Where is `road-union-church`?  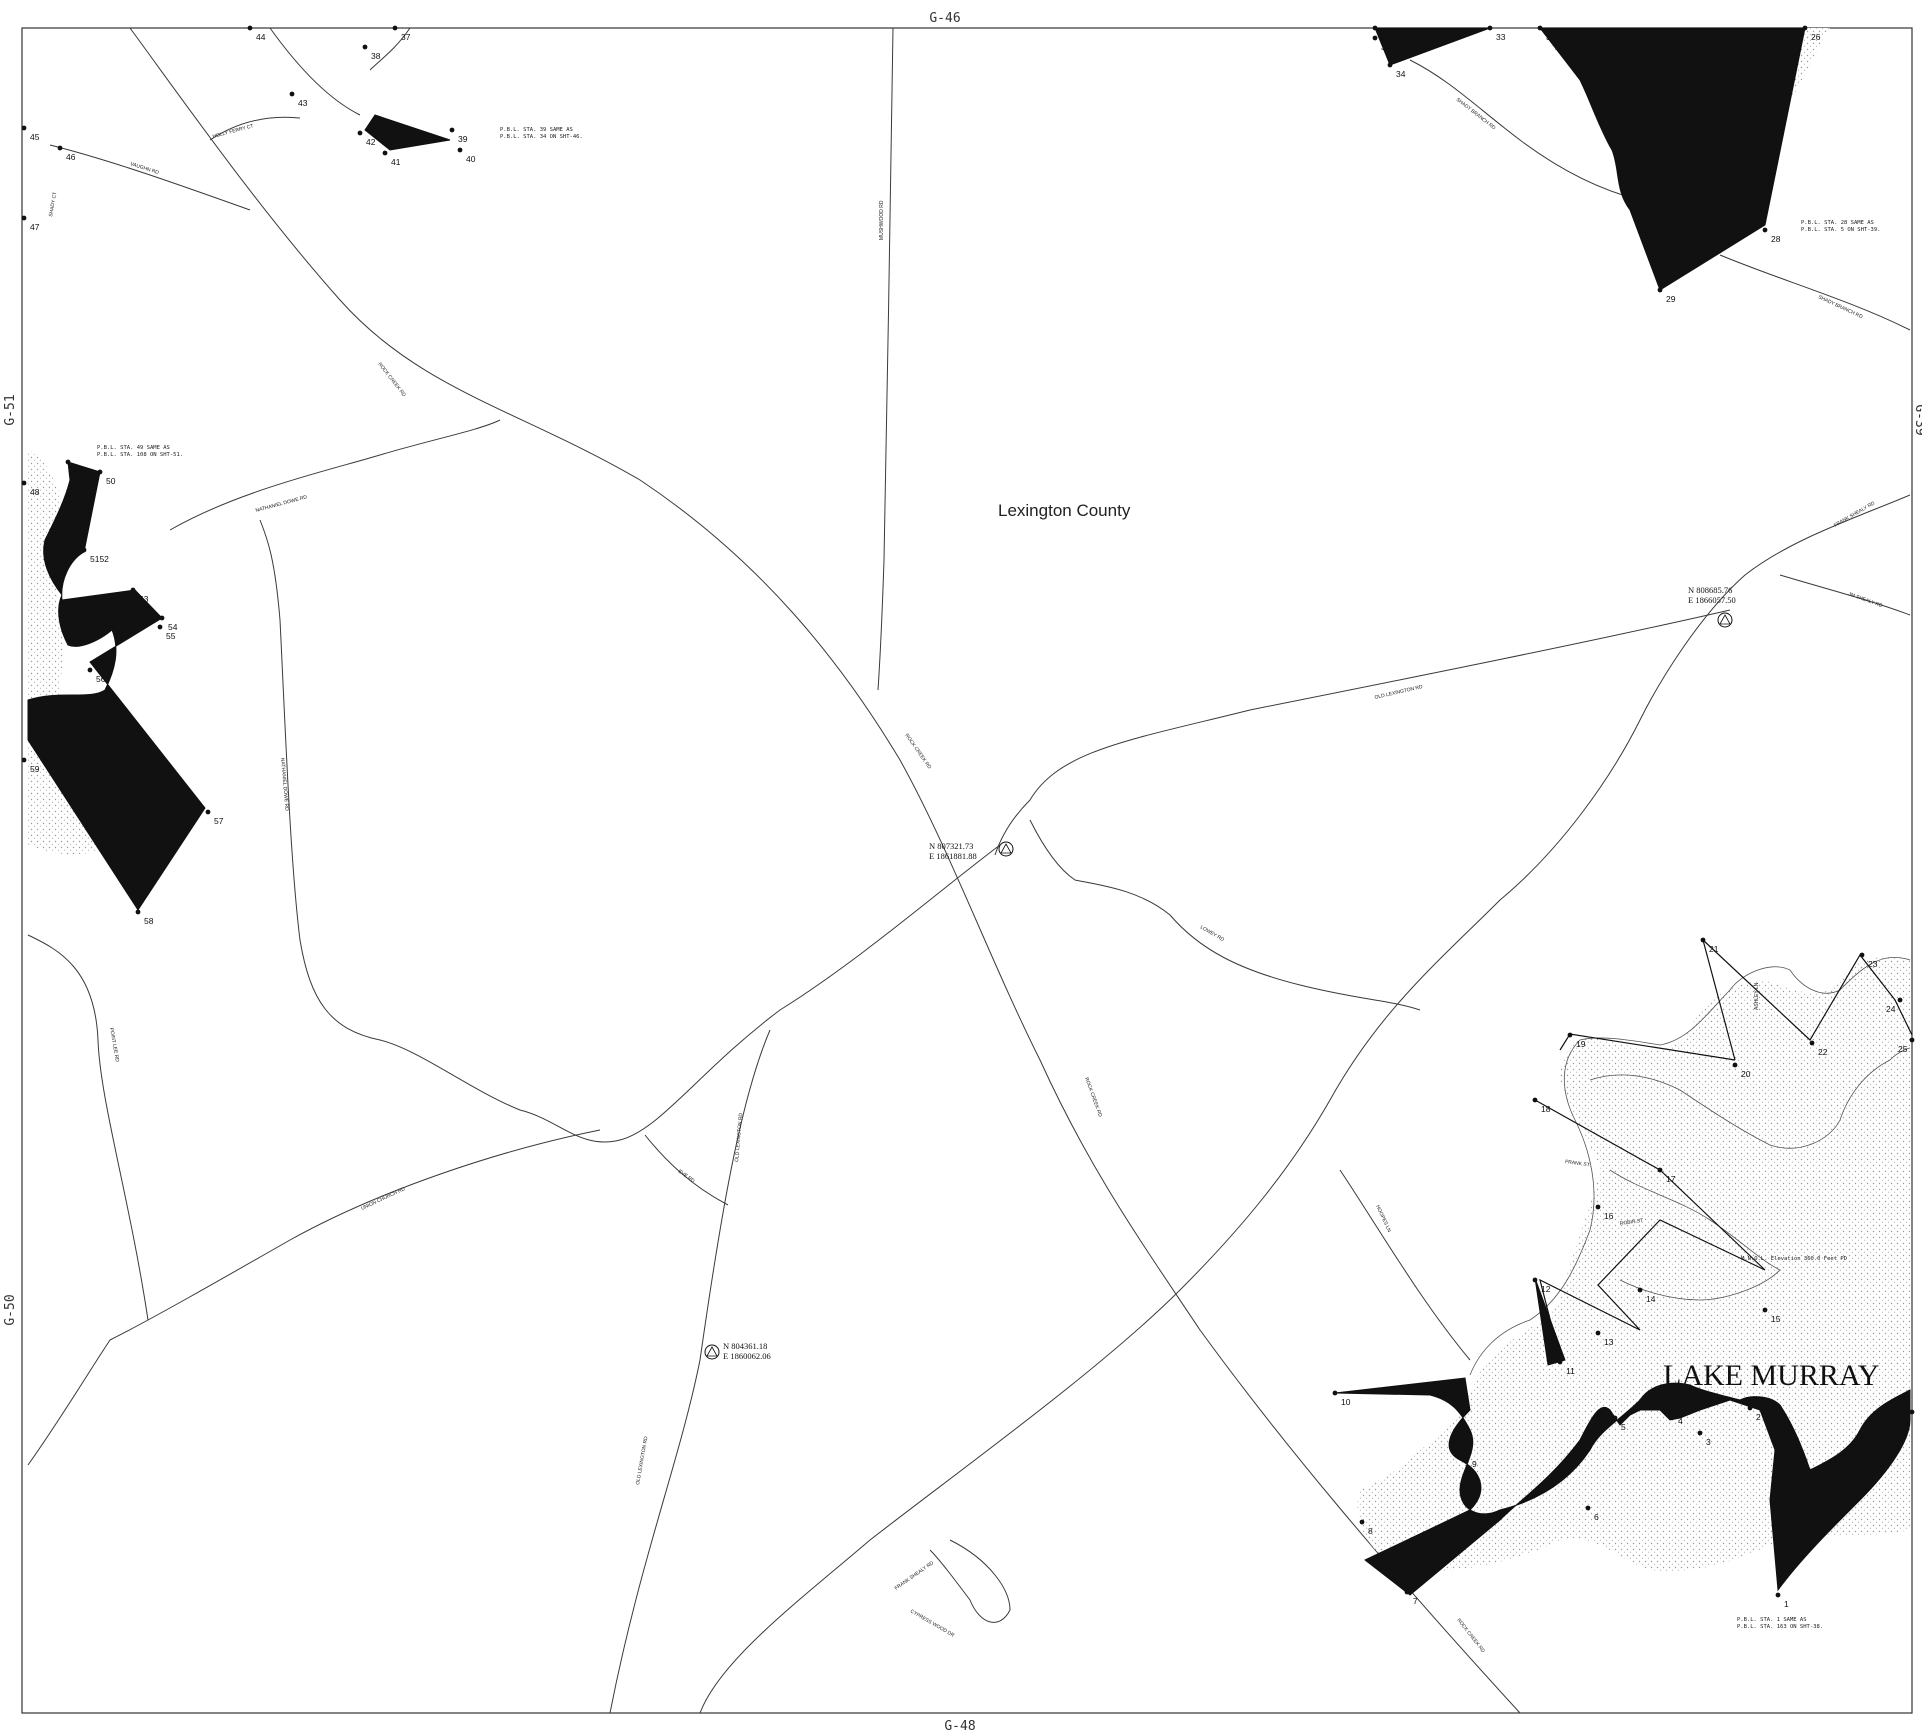 road-union-church is located at coordinates (314, 1297).